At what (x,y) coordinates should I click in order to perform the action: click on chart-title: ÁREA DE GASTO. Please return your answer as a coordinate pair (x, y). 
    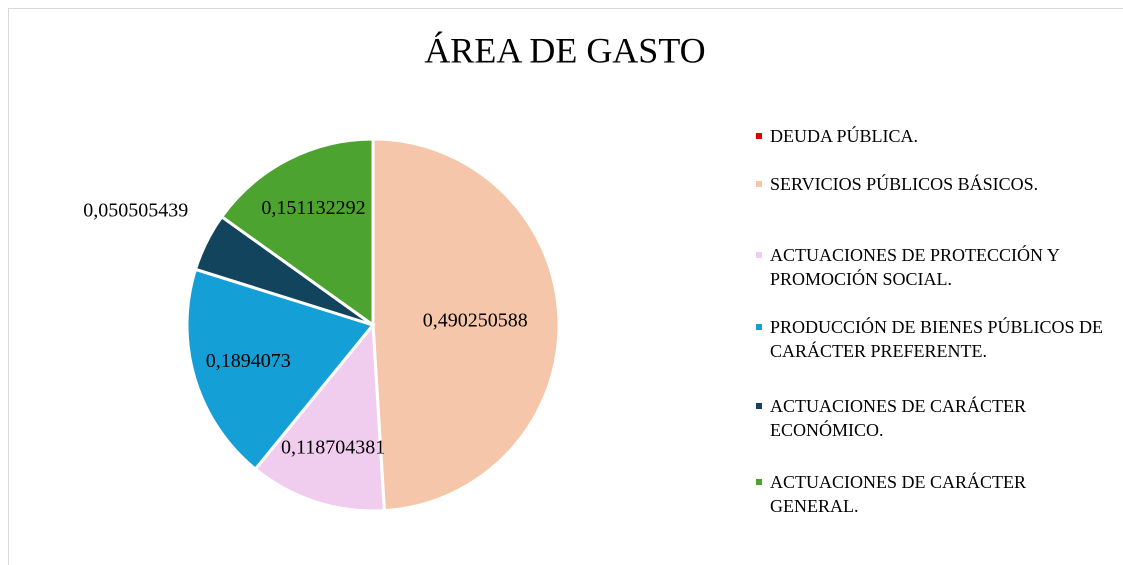
    Looking at the image, I should click on (564, 50).